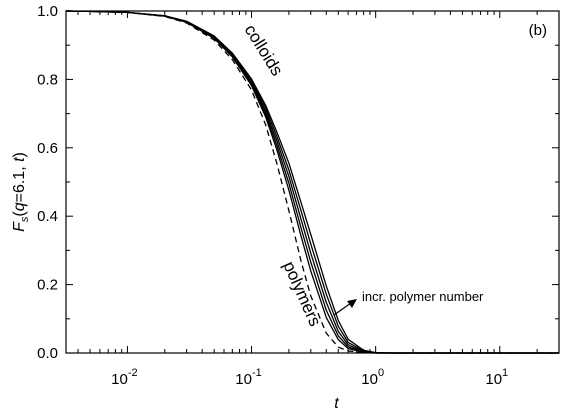 Image resolution: width=572 pixels, height=412 pixels. I want to click on annotation-colloids: colloids, so click(264, 50).